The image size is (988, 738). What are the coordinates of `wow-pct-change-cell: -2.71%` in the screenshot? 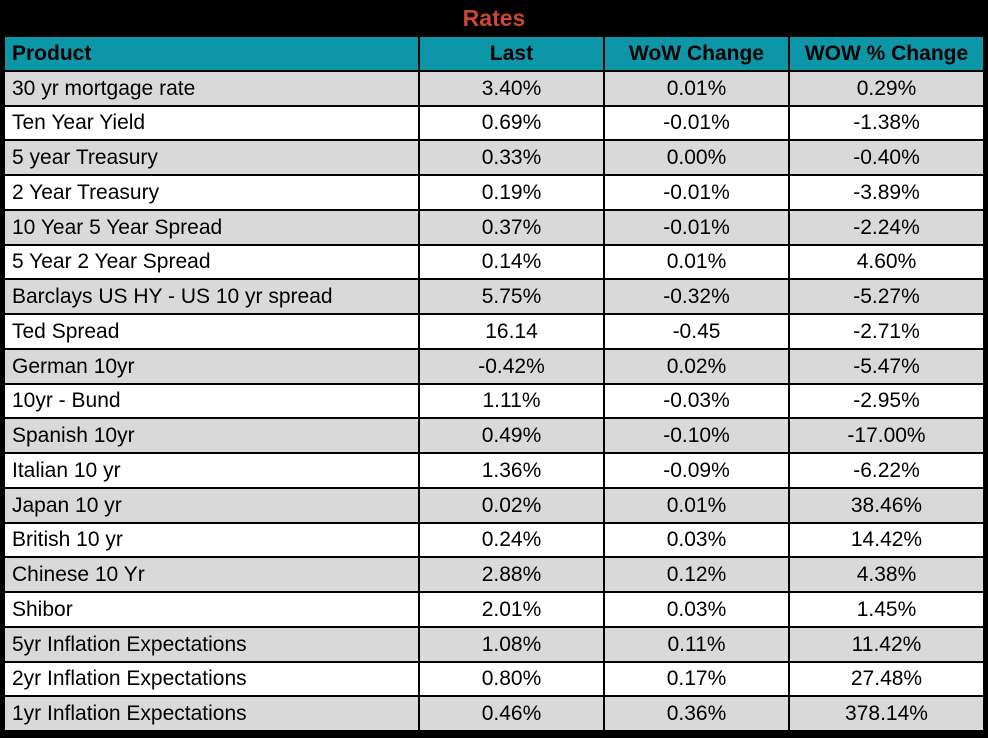 It's located at (886, 332).